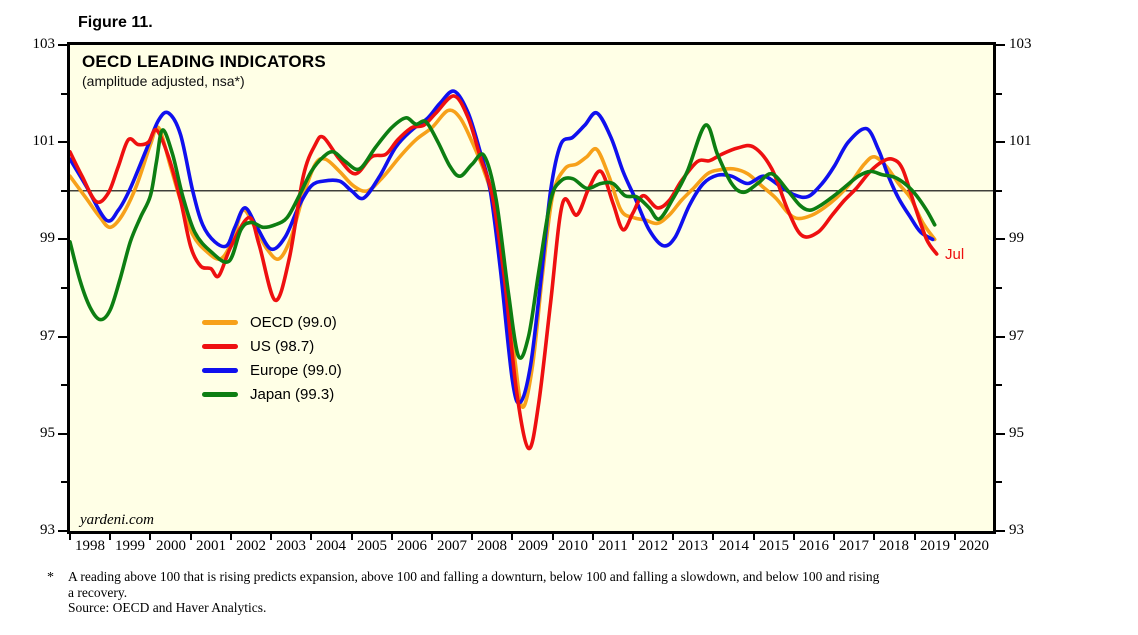  Describe the element at coordinates (211, 546) in the screenshot. I see `x-axis-label: 2001` at that location.